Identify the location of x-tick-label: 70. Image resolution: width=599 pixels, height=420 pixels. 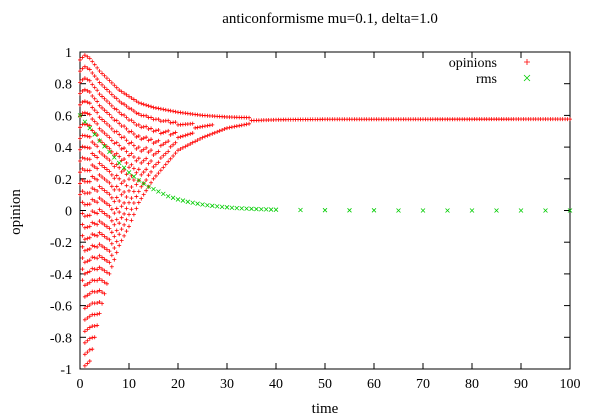
(423, 384).